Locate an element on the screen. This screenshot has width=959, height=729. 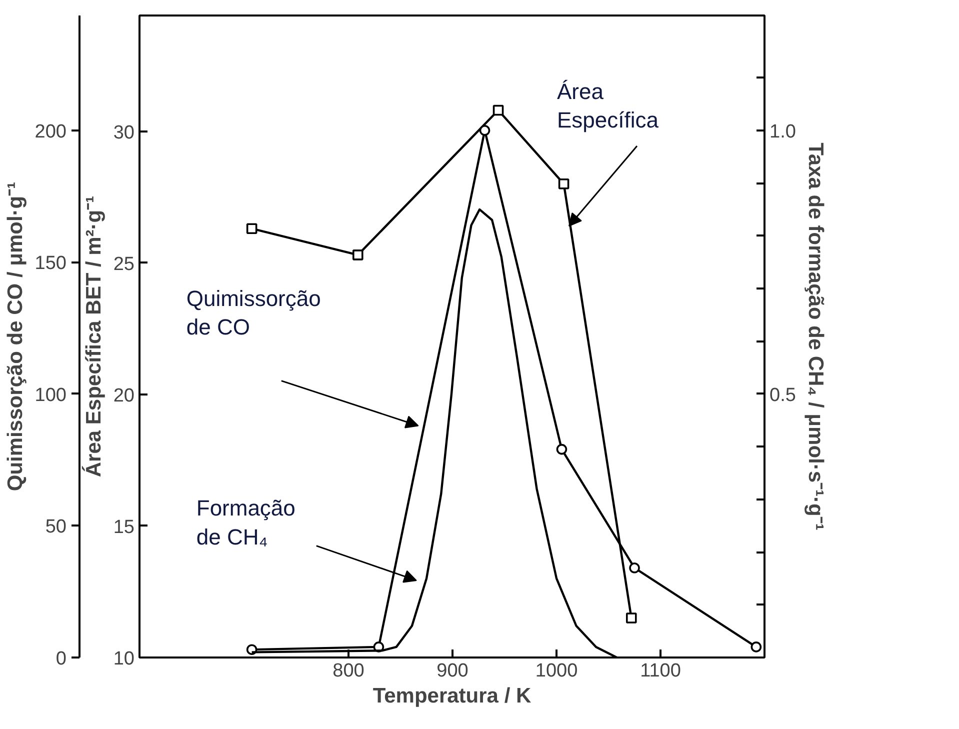
x-tick-label: 1000 is located at coordinates (556, 671).